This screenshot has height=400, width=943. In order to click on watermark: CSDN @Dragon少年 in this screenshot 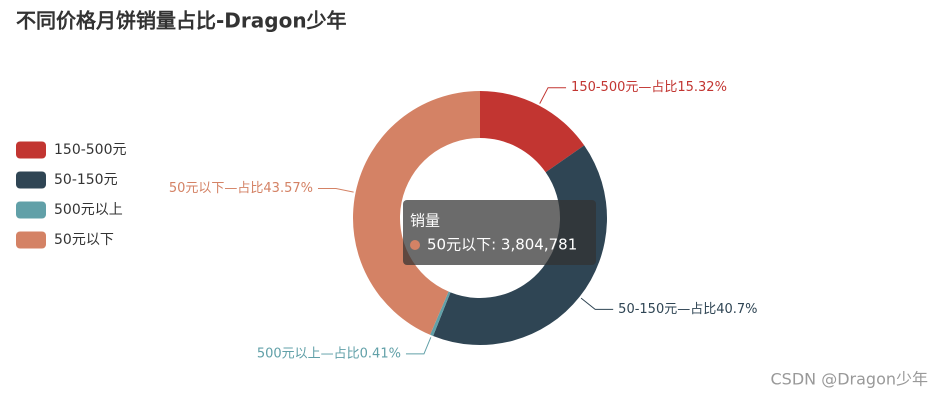, I will do `click(850, 379)`.